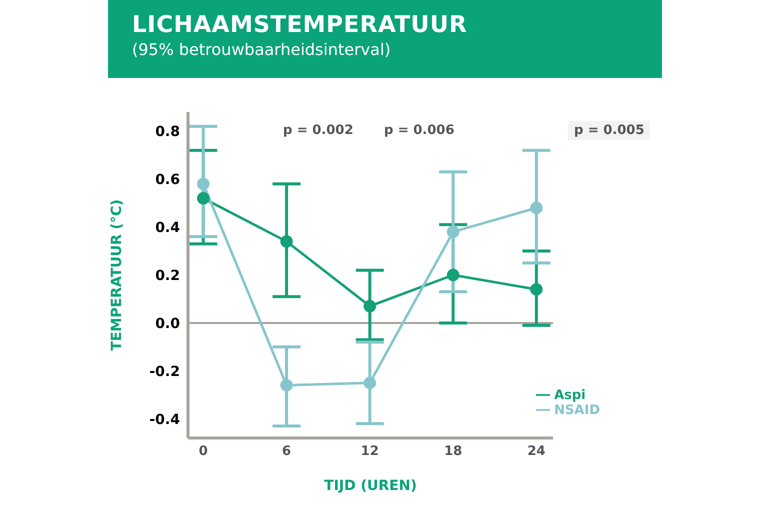  I want to click on y-tick-label: 0.4, so click(167, 228).